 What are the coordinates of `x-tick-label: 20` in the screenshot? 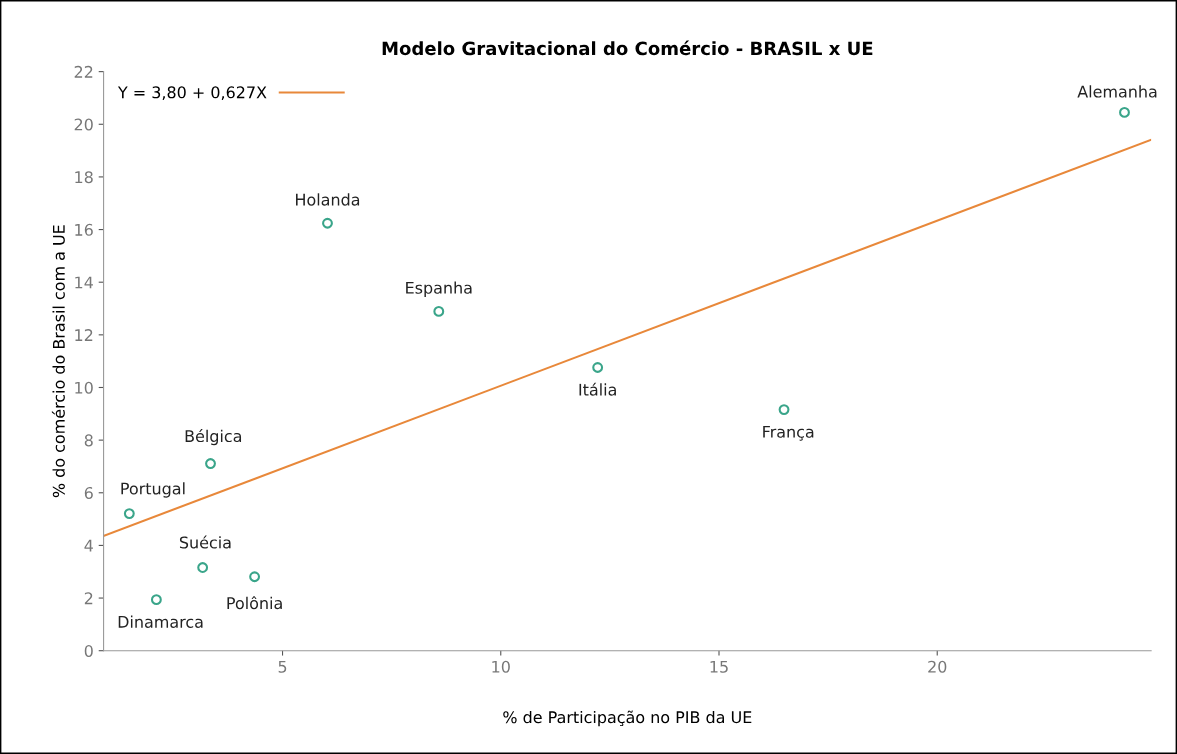 It's located at (937, 666).